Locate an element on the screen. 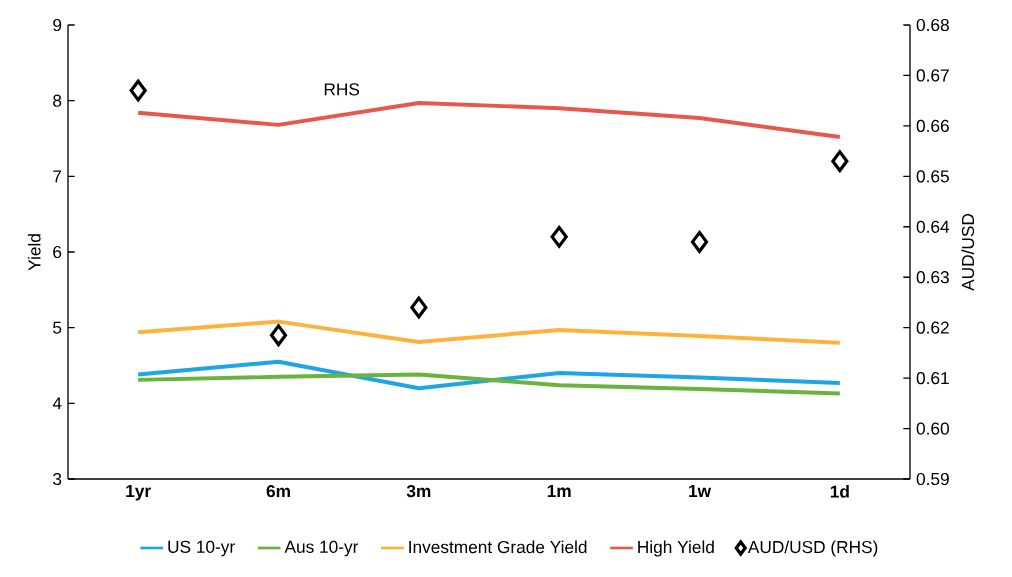 This screenshot has height=577, width=1012. y2-axis-title: AUD/USD is located at coordinates (968, 252).